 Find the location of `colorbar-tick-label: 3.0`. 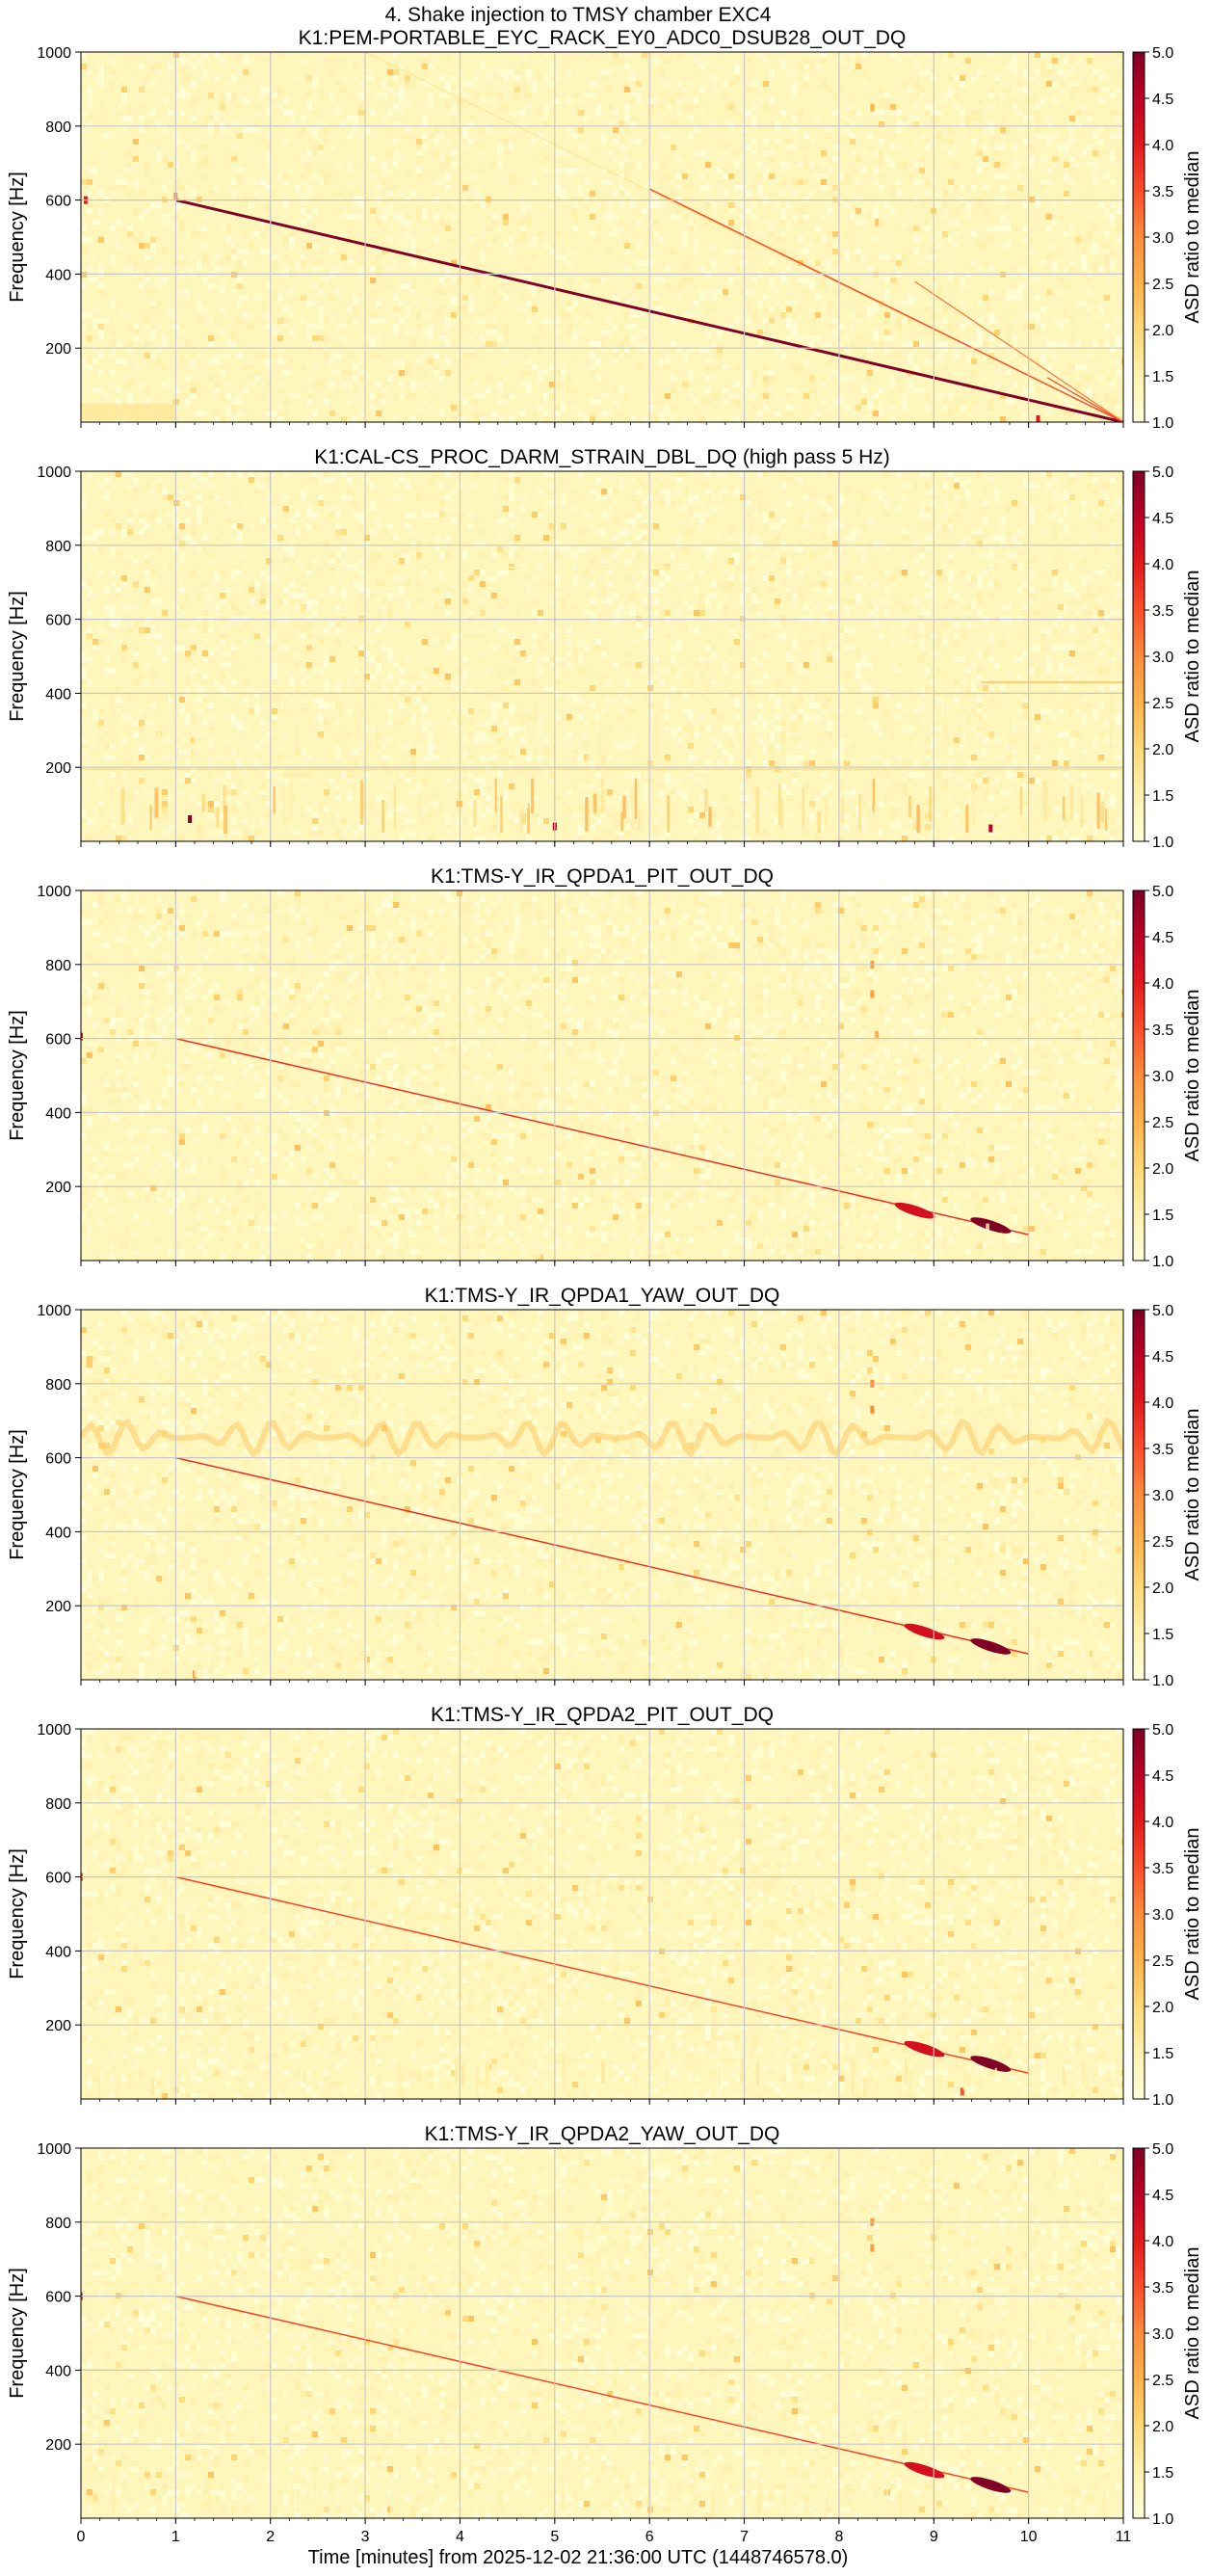

colorbar-tick-label: 3.0 is located at coordinates (1162, 1077).